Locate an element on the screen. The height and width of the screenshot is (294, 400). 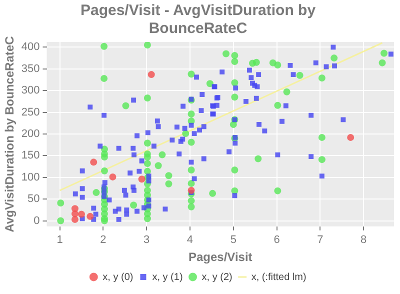
y-tick-label: 350 is located at coordinates (30, 68).